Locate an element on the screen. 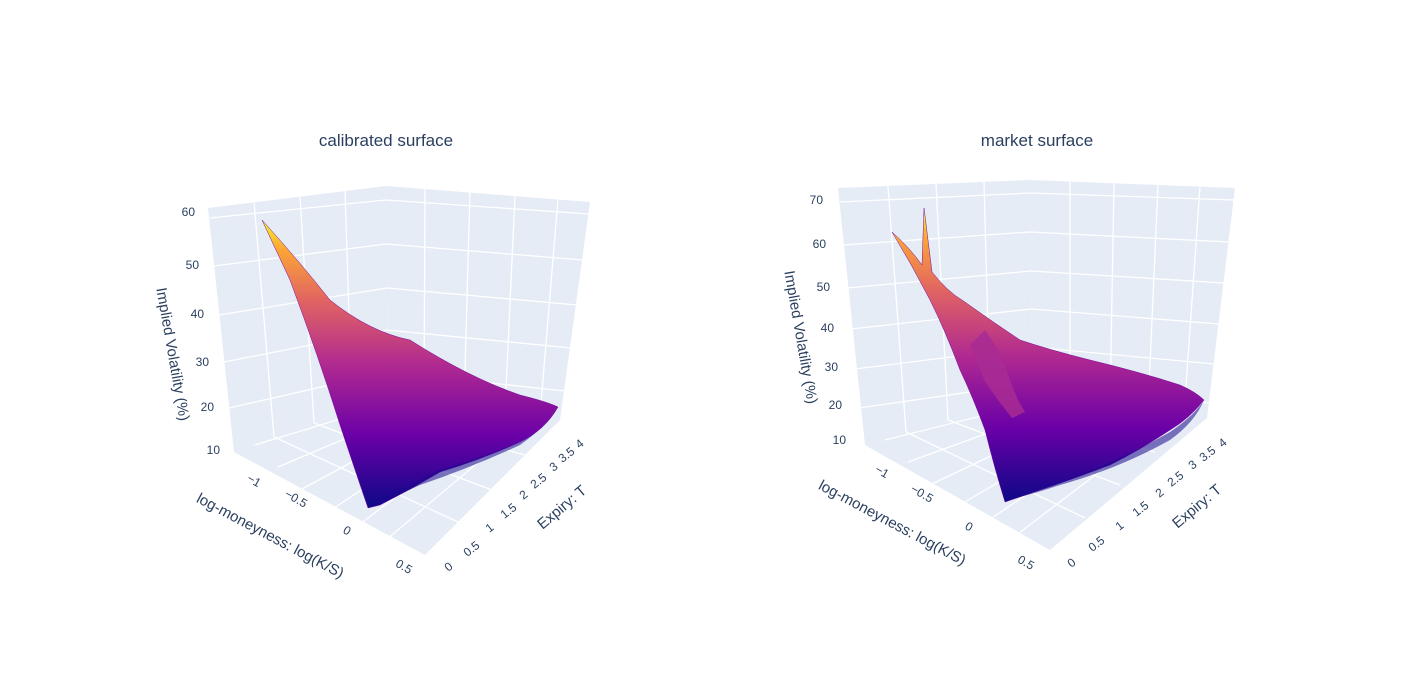 The width and height of the screenshot is (1424, 682). iv-surface-spikes is located at coordinates (997, 374).